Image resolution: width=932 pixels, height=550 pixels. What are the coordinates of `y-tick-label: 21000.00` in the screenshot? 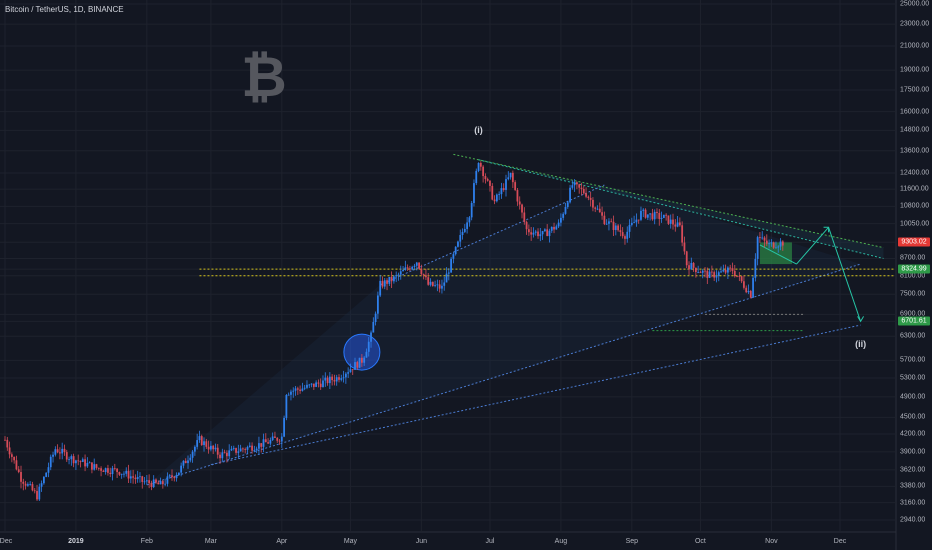 It's located at (915, 46).